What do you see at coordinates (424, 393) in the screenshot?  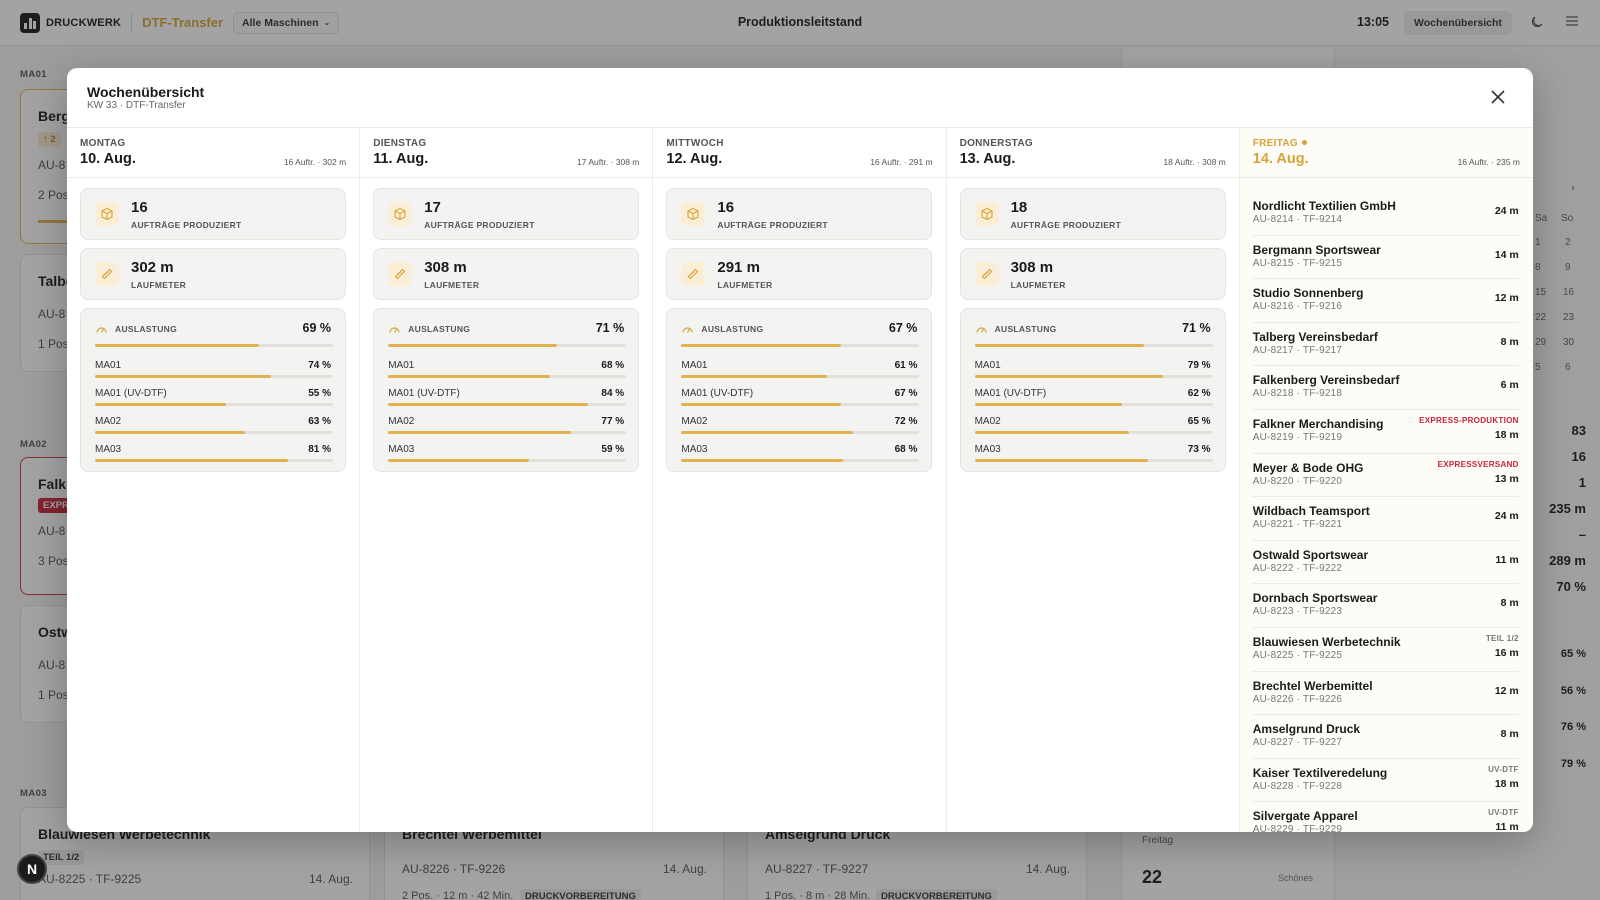 I see `machine-name: MA01 (UV-DTF)` at bounding box center [424, 393].